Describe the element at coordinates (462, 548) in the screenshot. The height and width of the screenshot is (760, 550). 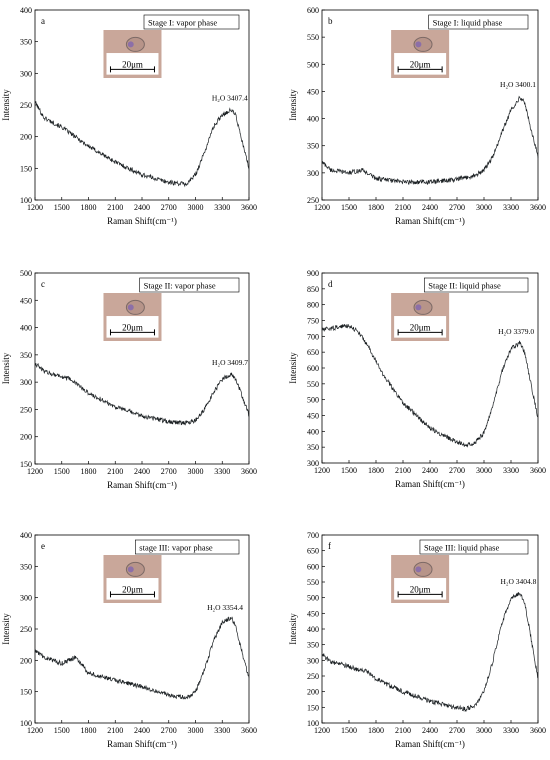
I see `panel-title: Stage III: liquid phase` at that location.